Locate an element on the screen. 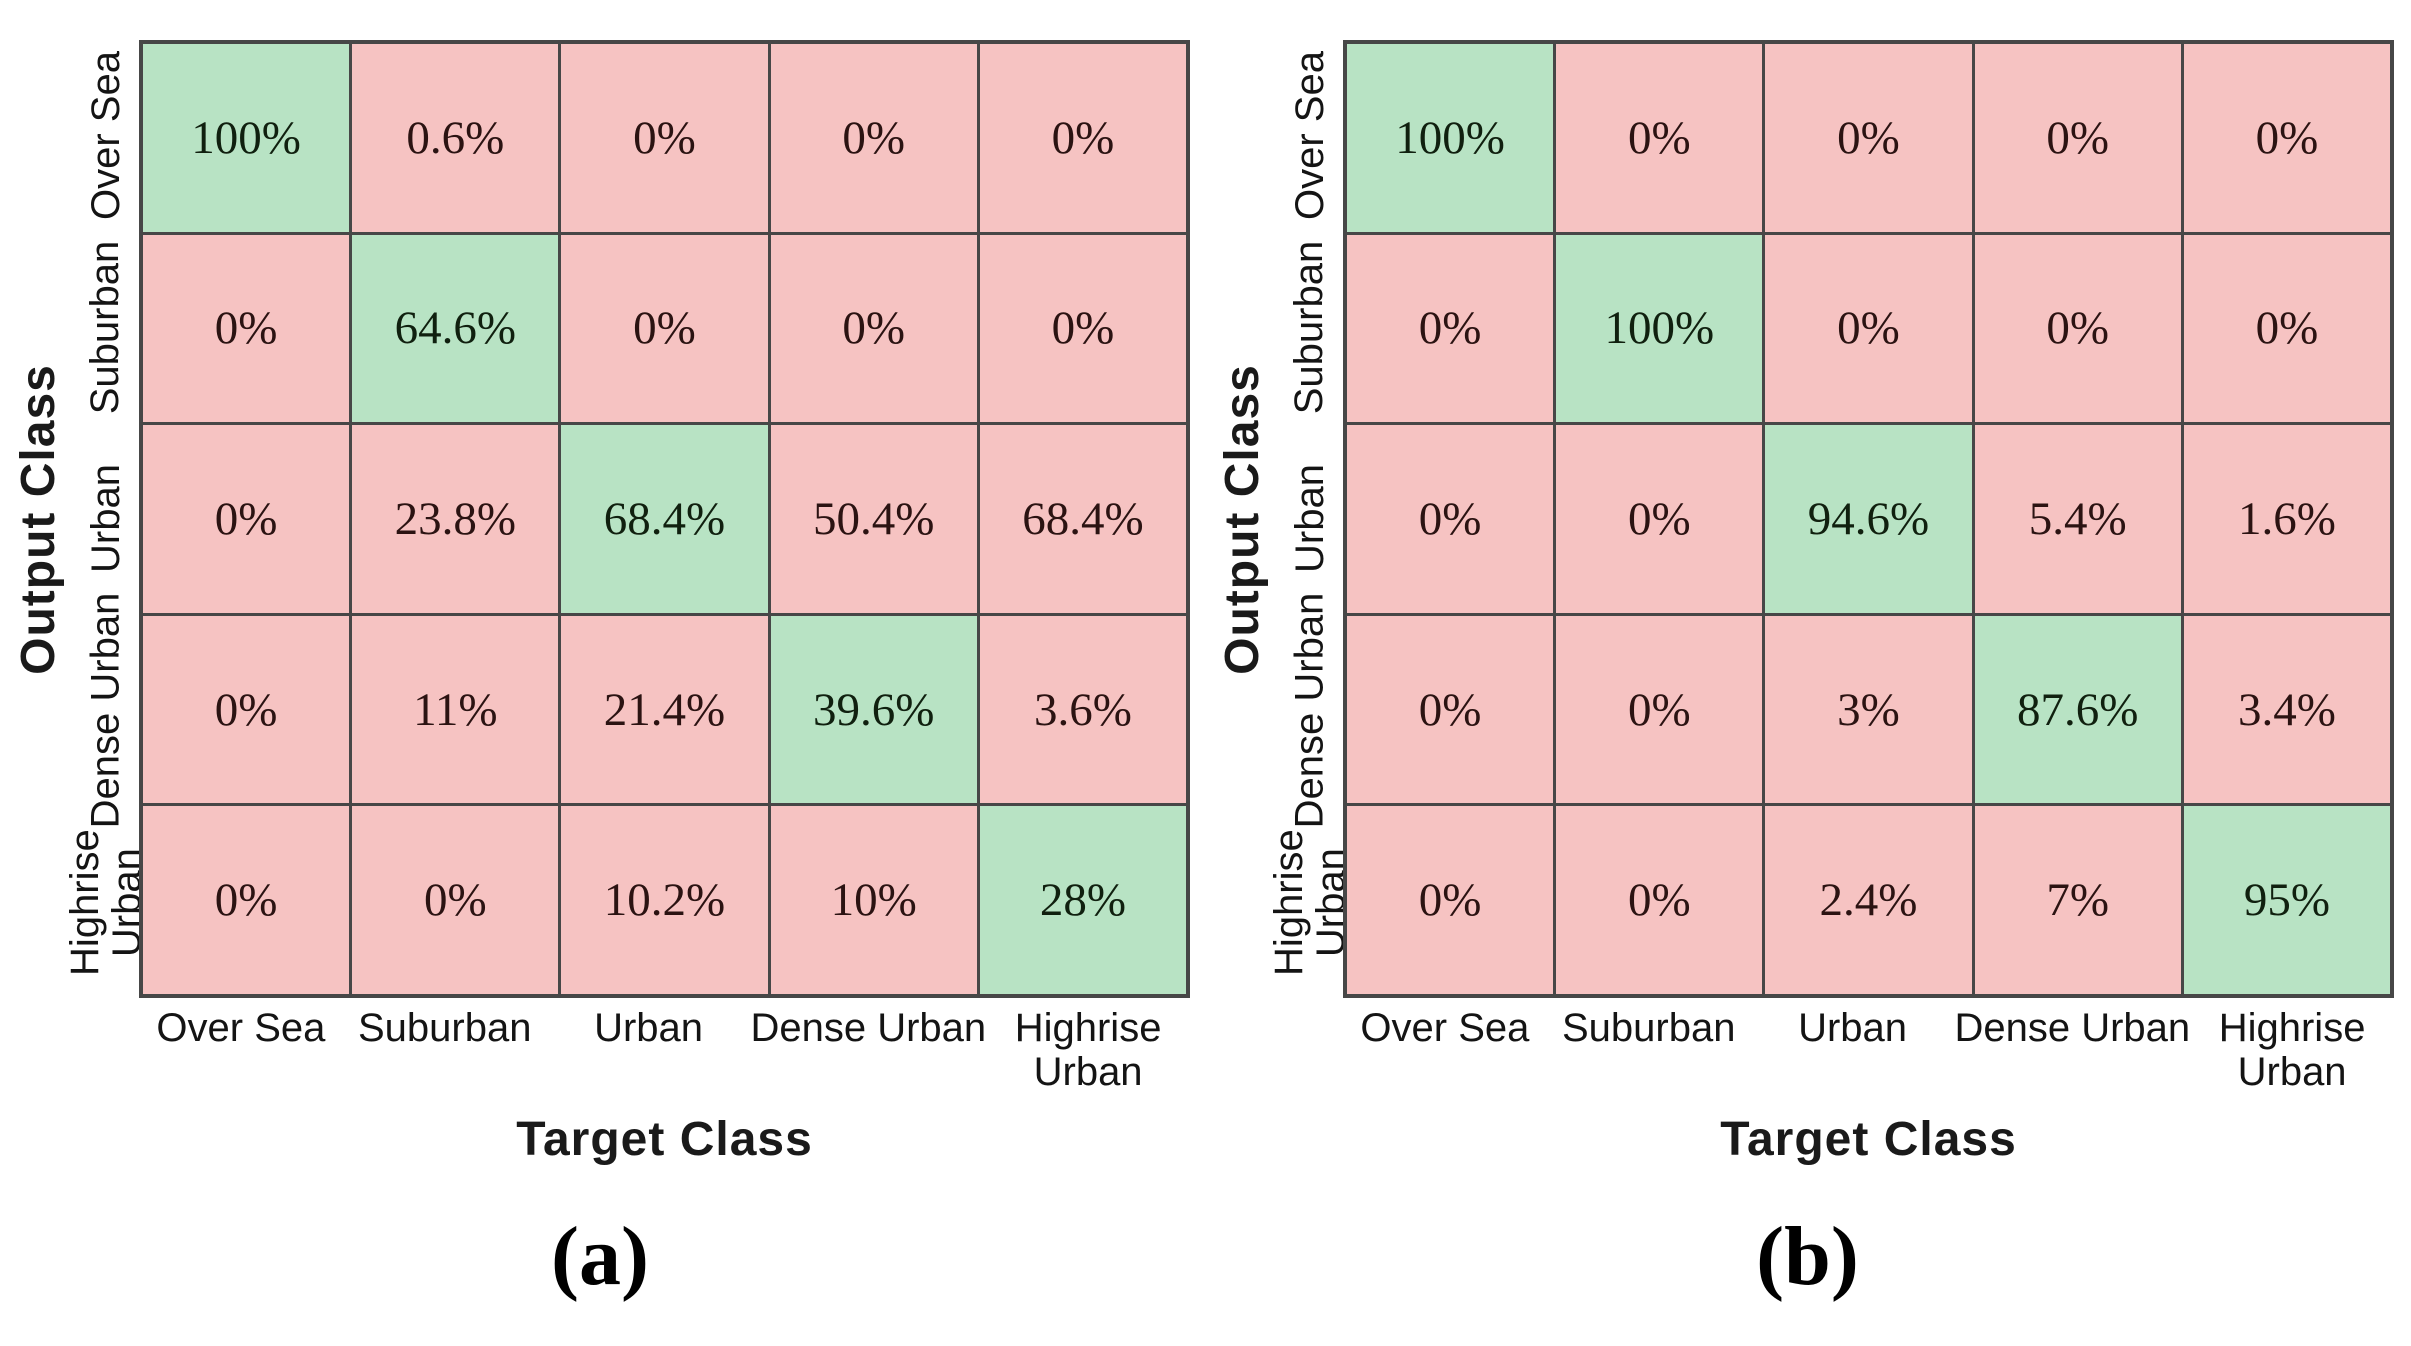  cell-b-r4c2: 2.4% is located at coordinates (1868, 900).